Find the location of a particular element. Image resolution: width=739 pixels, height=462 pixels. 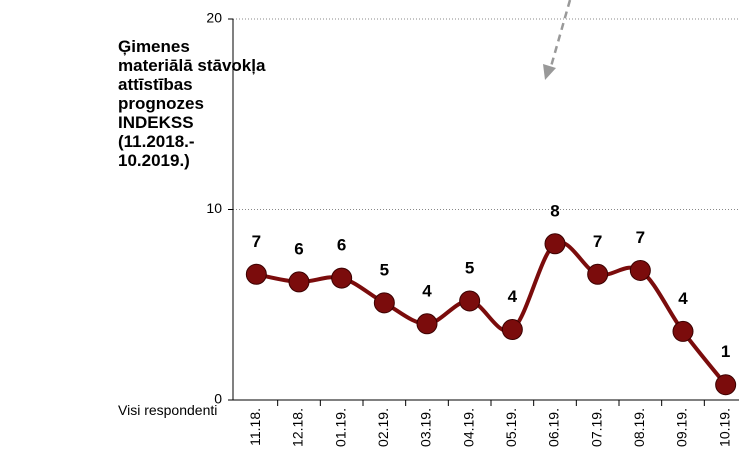

x-tick-label: 07.19. is located at coordinates (596, 427).